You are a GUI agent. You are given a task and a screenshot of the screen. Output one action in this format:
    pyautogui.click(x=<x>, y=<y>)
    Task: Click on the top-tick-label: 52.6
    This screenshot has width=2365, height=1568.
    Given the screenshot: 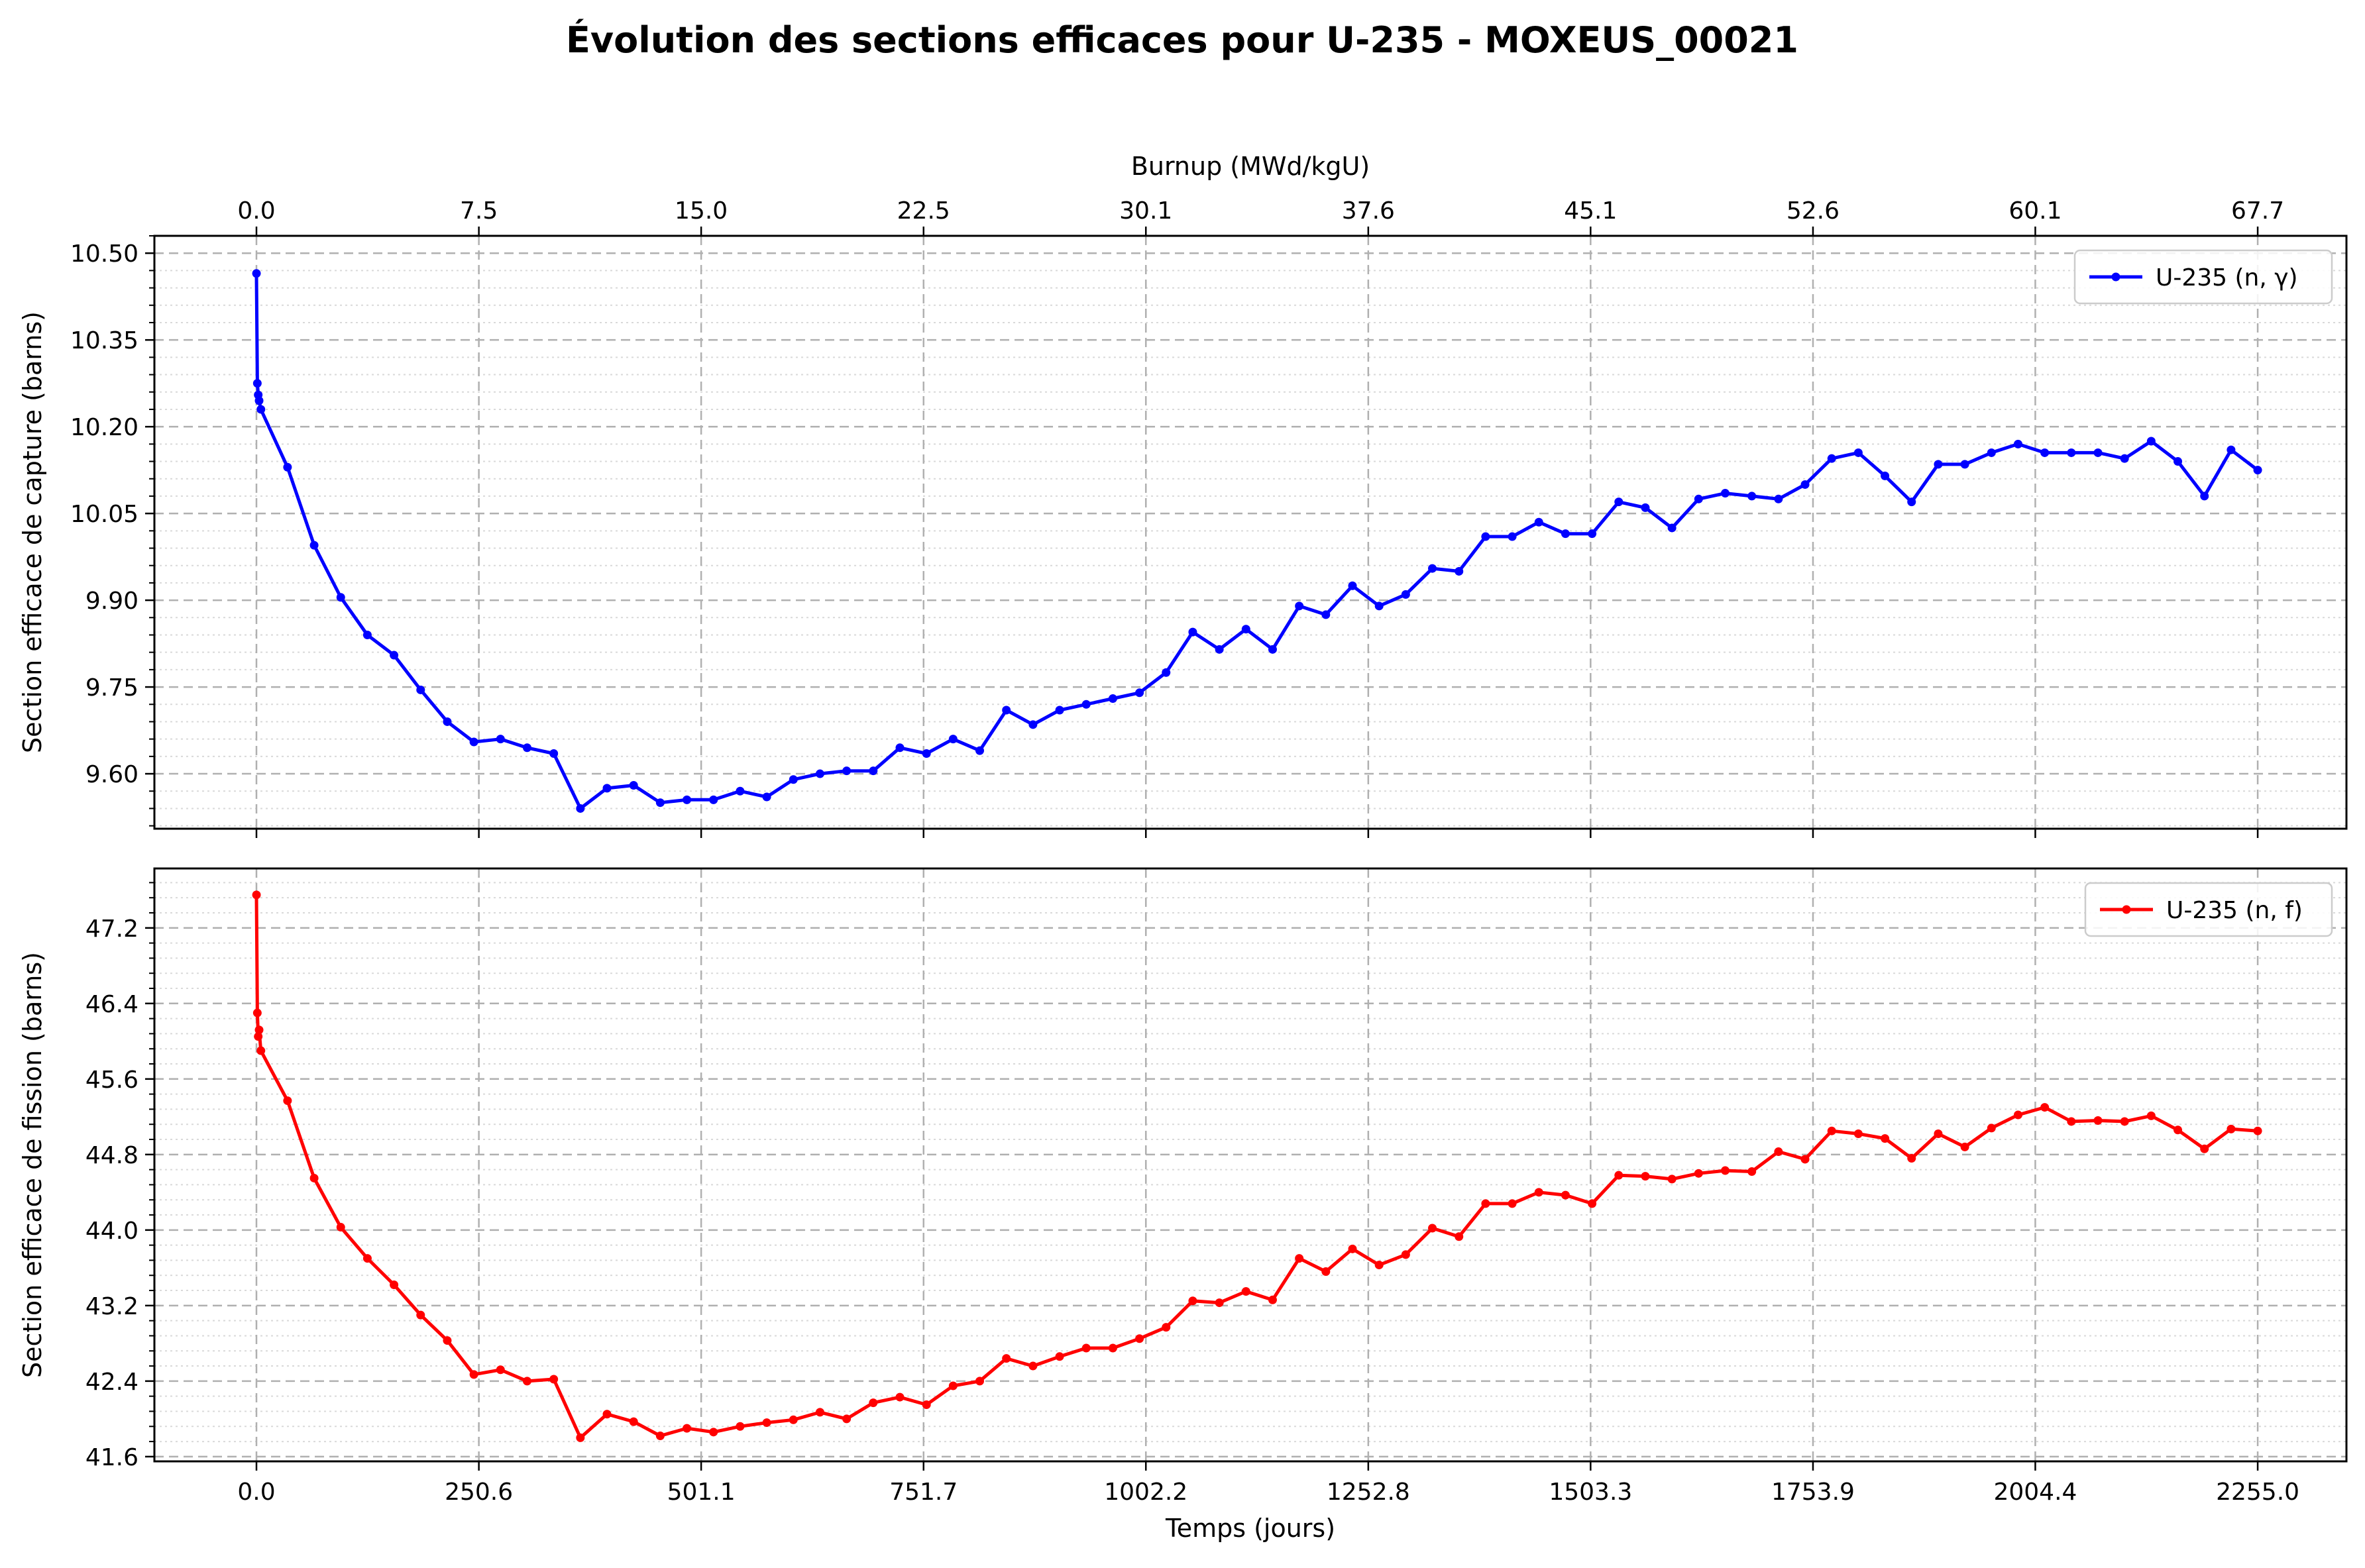 What is the action you would take?
    pyautogui.click(x=1813, y=211)
    